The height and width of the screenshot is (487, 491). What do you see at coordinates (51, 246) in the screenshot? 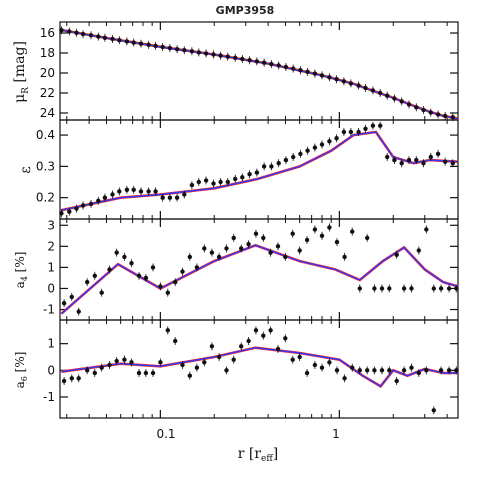
I see `y-tick-label: 2` at bounding box center [51, 246].